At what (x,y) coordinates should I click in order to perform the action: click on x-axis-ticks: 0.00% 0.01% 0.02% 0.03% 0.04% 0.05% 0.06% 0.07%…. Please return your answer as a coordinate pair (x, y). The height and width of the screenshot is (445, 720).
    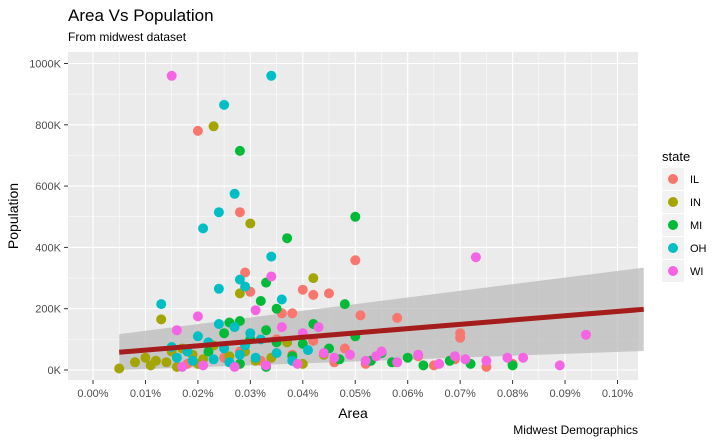
    Looking at the image, I should click on (355, 390).